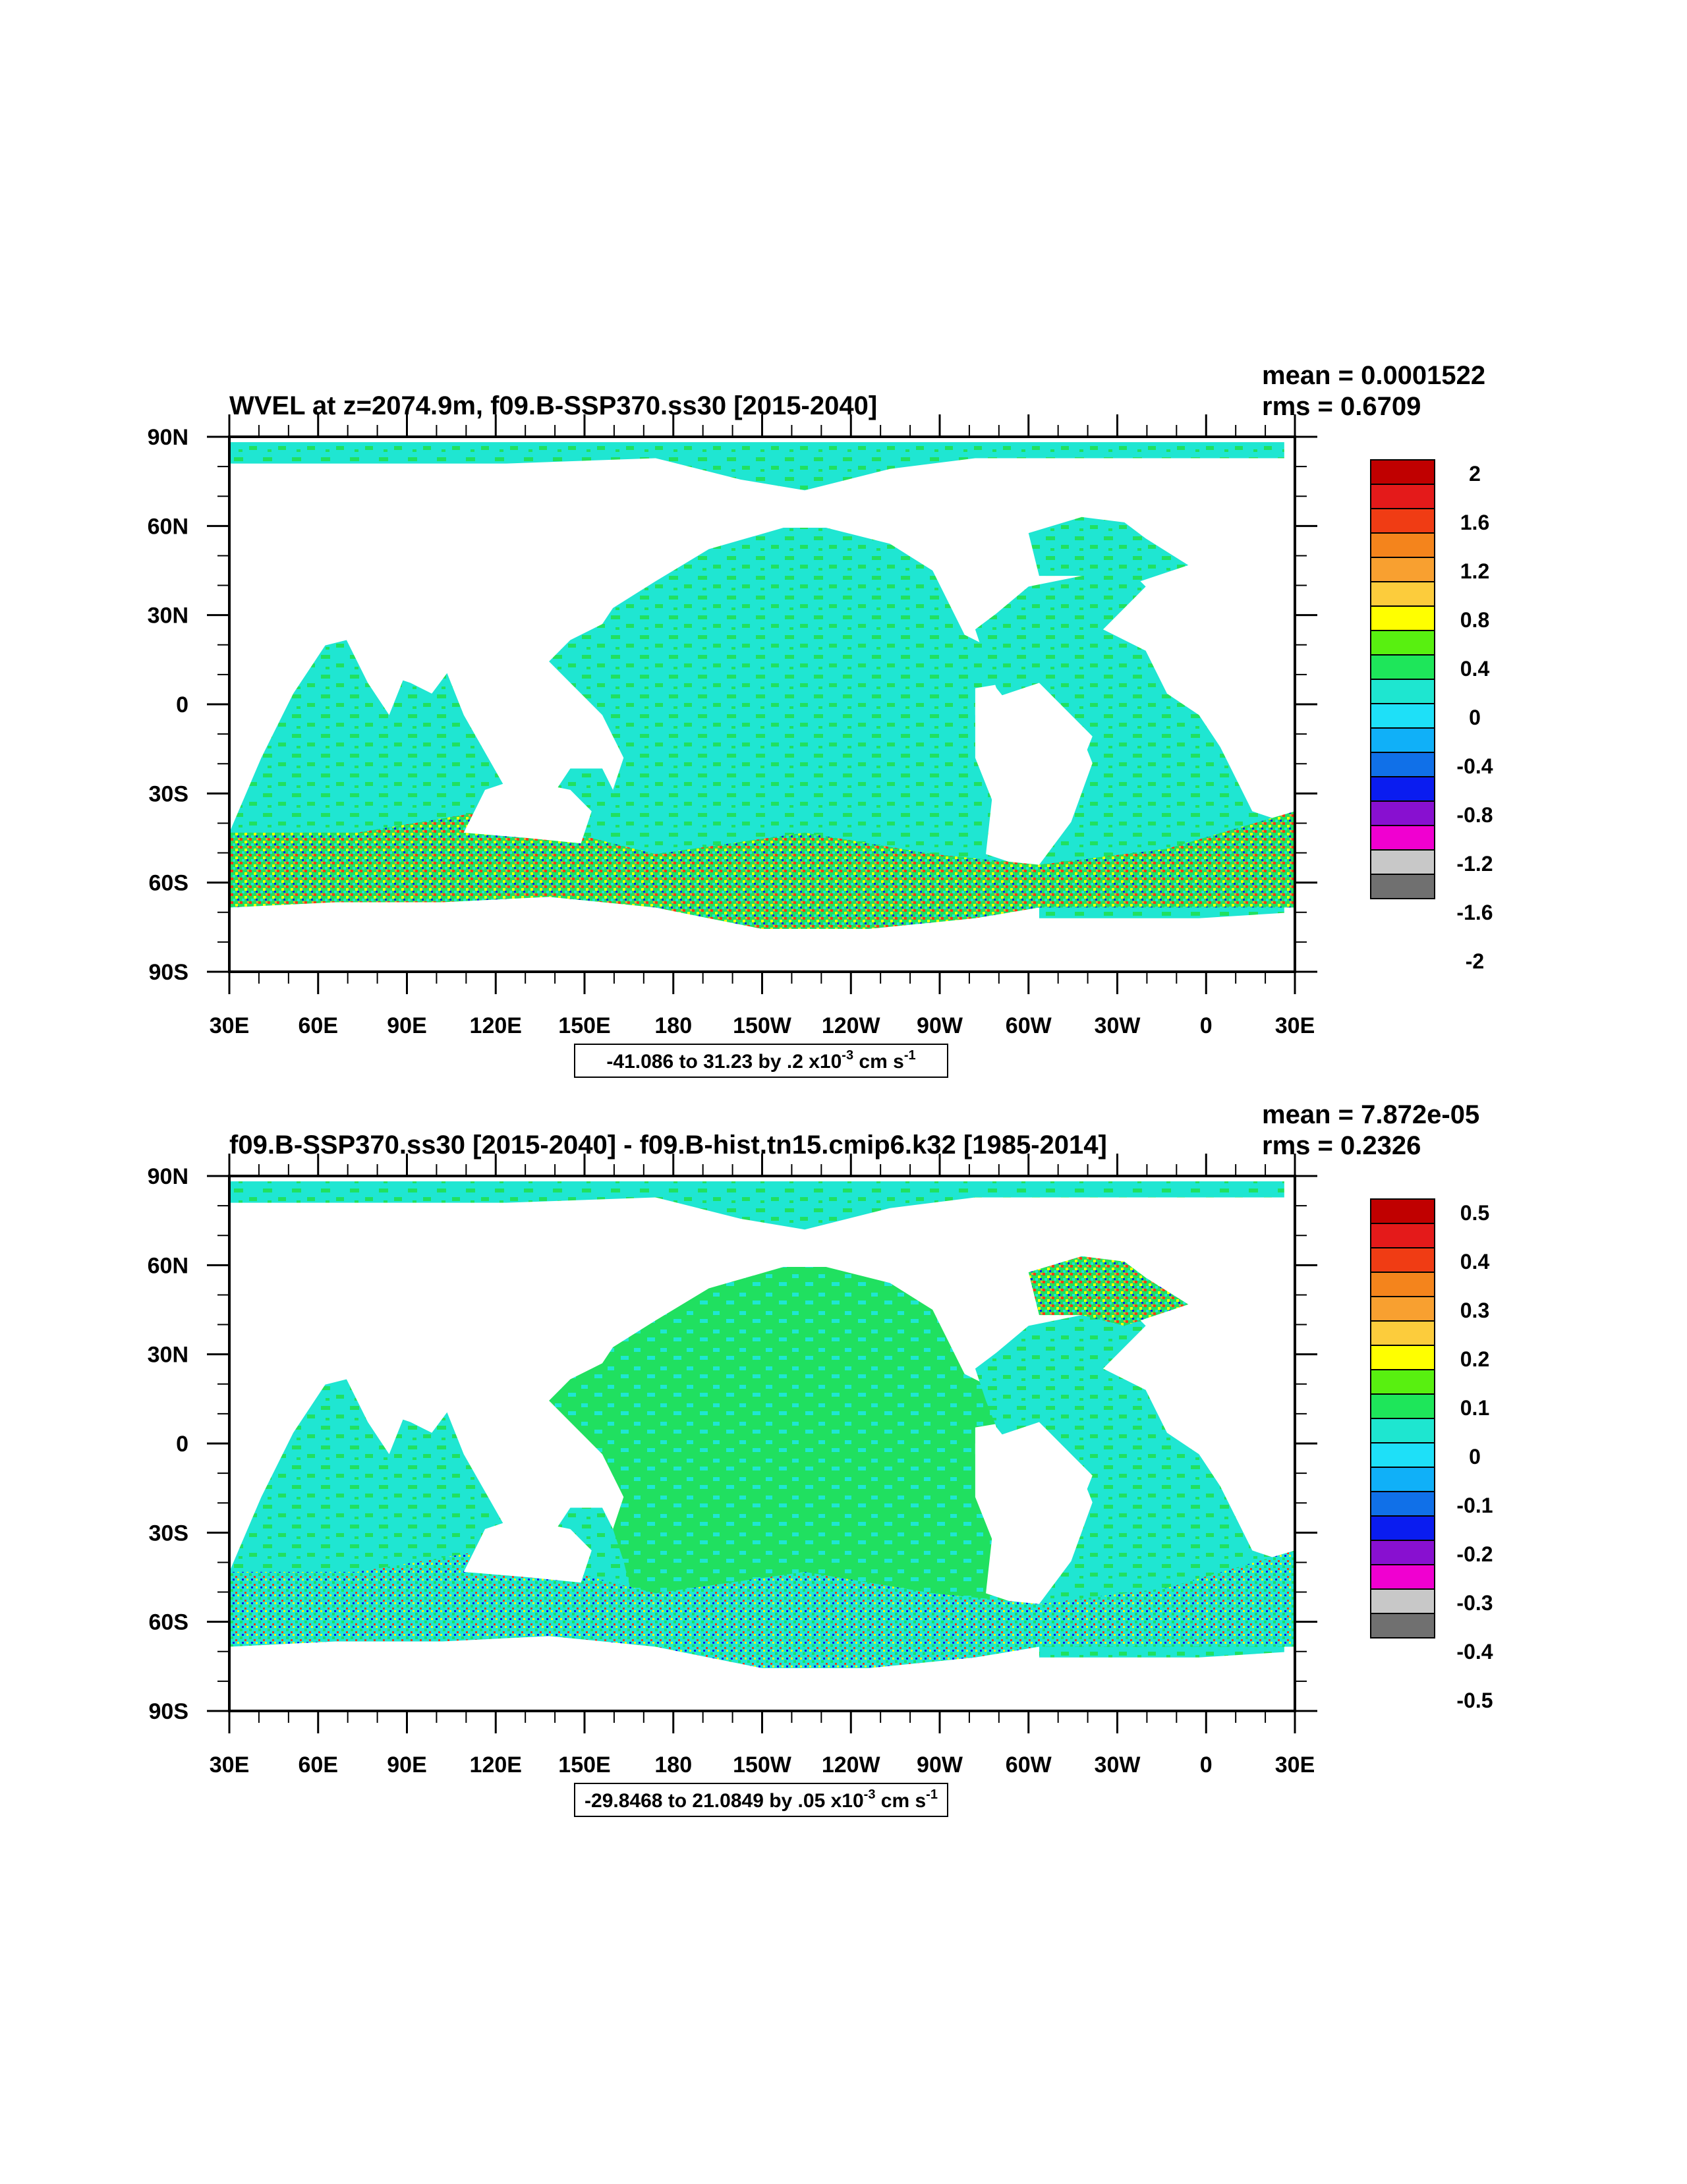  Describe the element at coordinates (1474, 1505) in the screenshot. I see `colorbar-label: -0.1` at that location.